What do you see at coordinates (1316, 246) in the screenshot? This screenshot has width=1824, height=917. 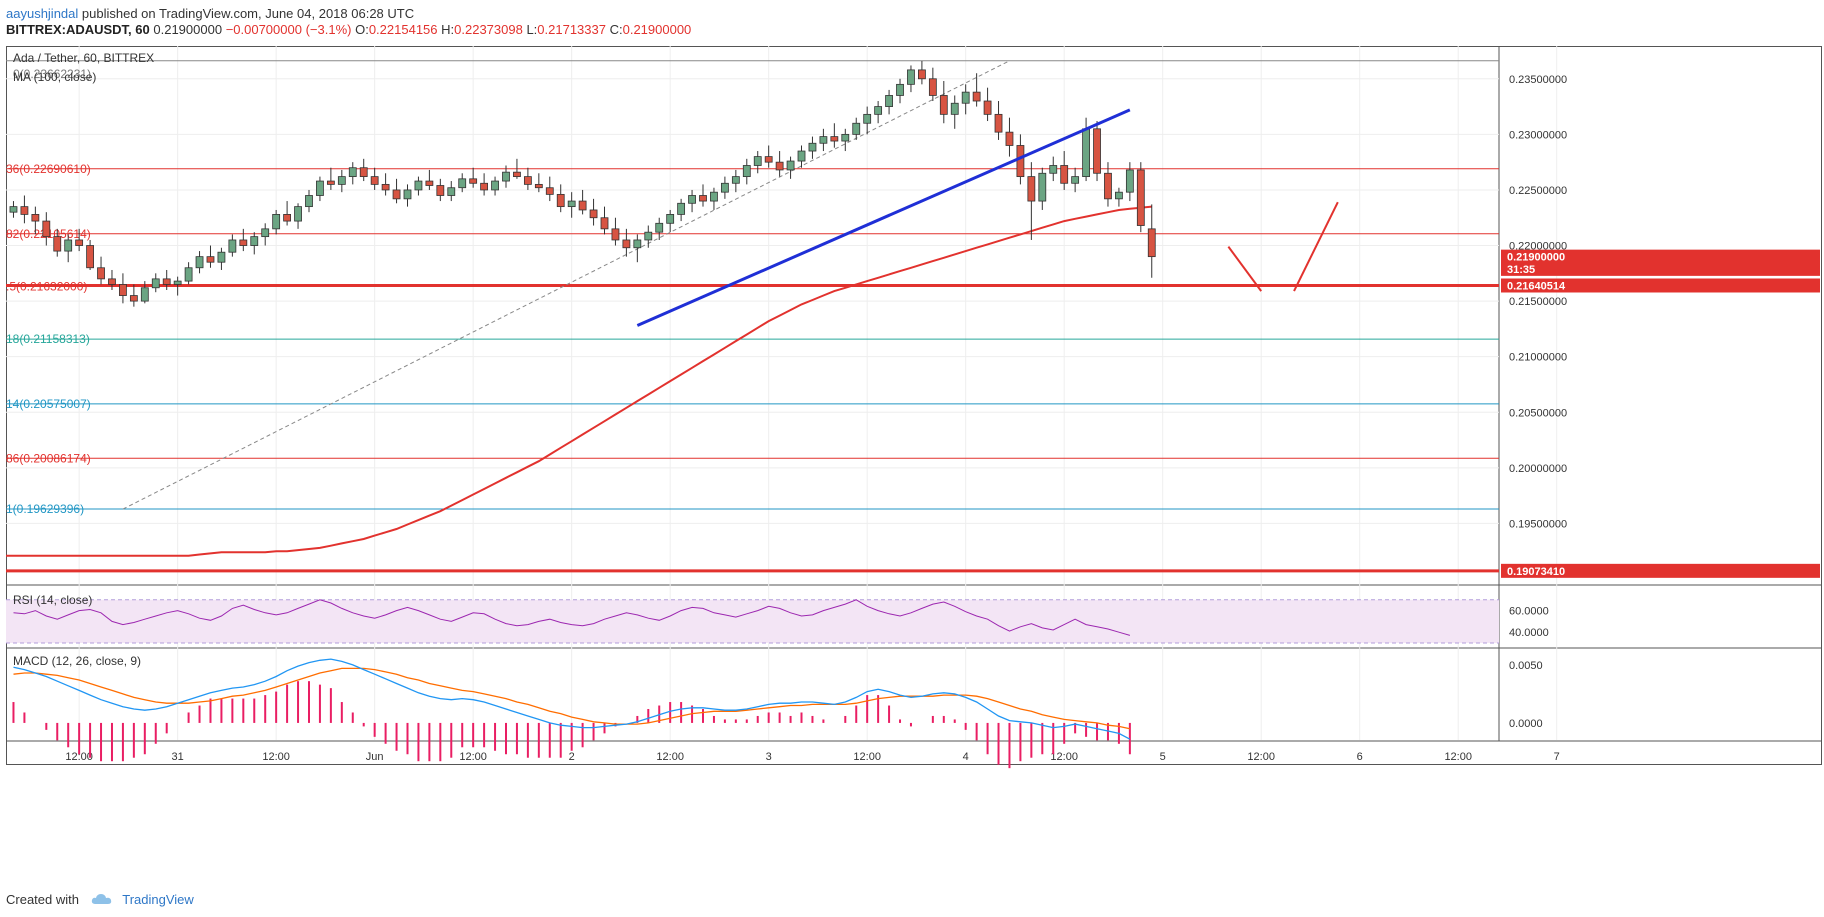 I see `projection-line-up` at bounding box center [1316, 246].